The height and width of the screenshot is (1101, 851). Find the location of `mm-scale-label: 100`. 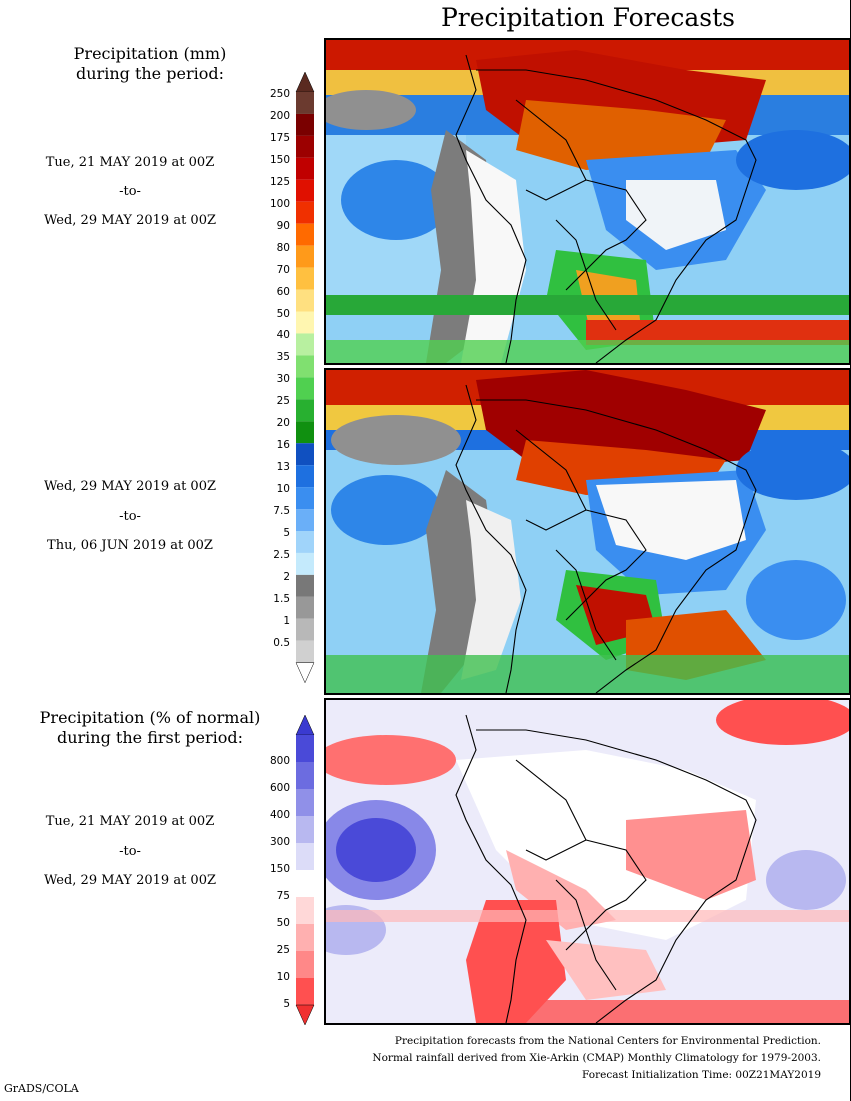

mm-scale-label: 100 is located at coordinates (279, 203).